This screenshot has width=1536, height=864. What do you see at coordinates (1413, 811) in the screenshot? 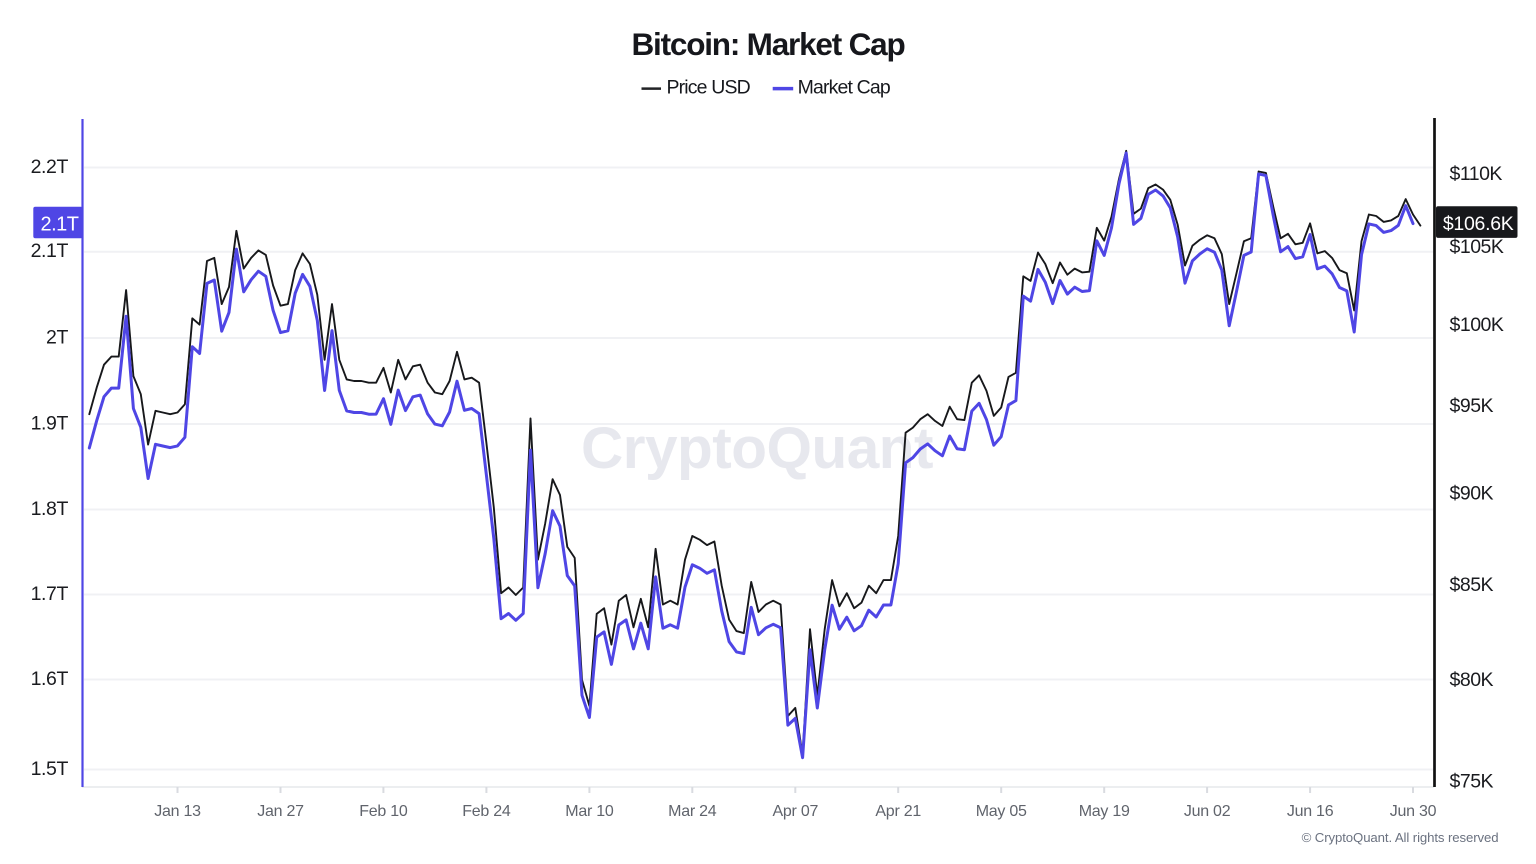
I see `svg-text: Jun 30` at bounding box center [1413, 811].